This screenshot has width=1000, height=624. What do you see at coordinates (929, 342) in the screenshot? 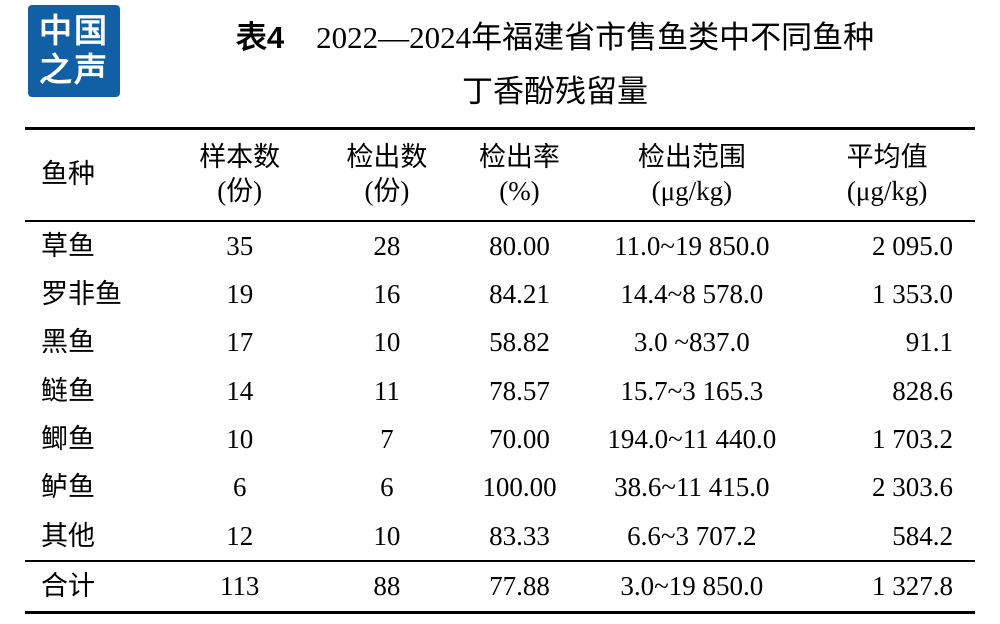
I see `cell-mean: 91.1` at bounding box center [929, 342].